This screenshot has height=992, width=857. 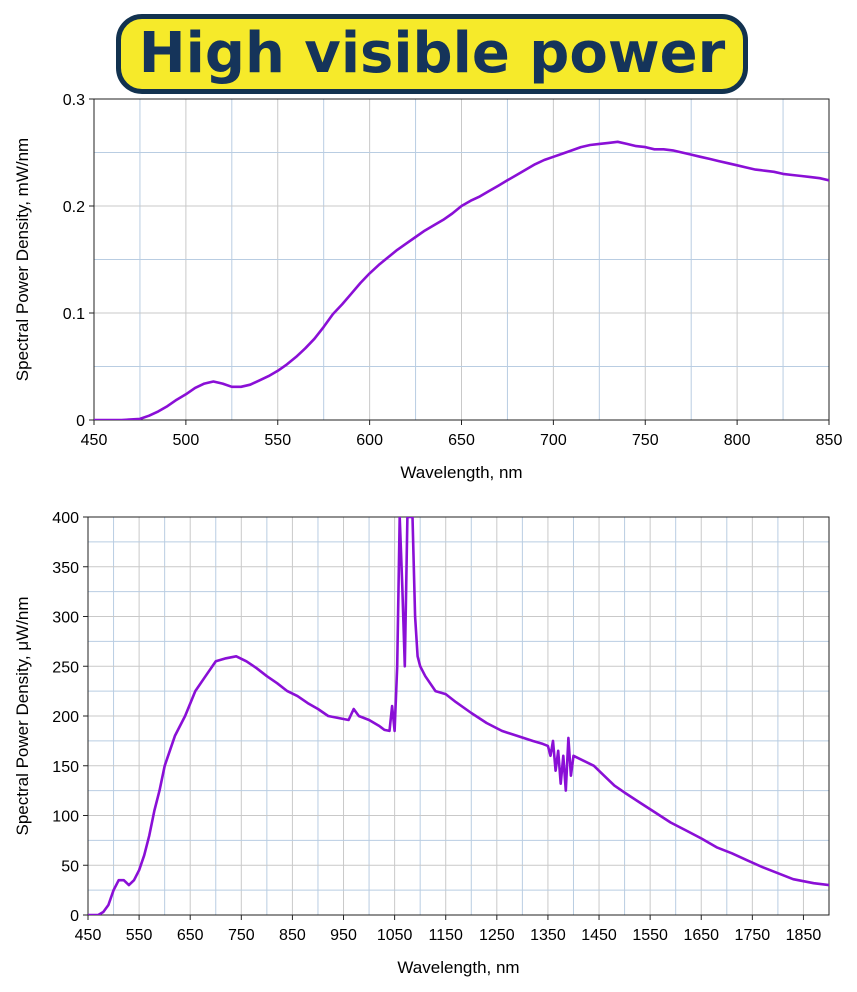 What do you see at coordinates (65, 767) in the screenshot?
I see `chart1-ytick-label: 150` at bounding box center [65, 767].